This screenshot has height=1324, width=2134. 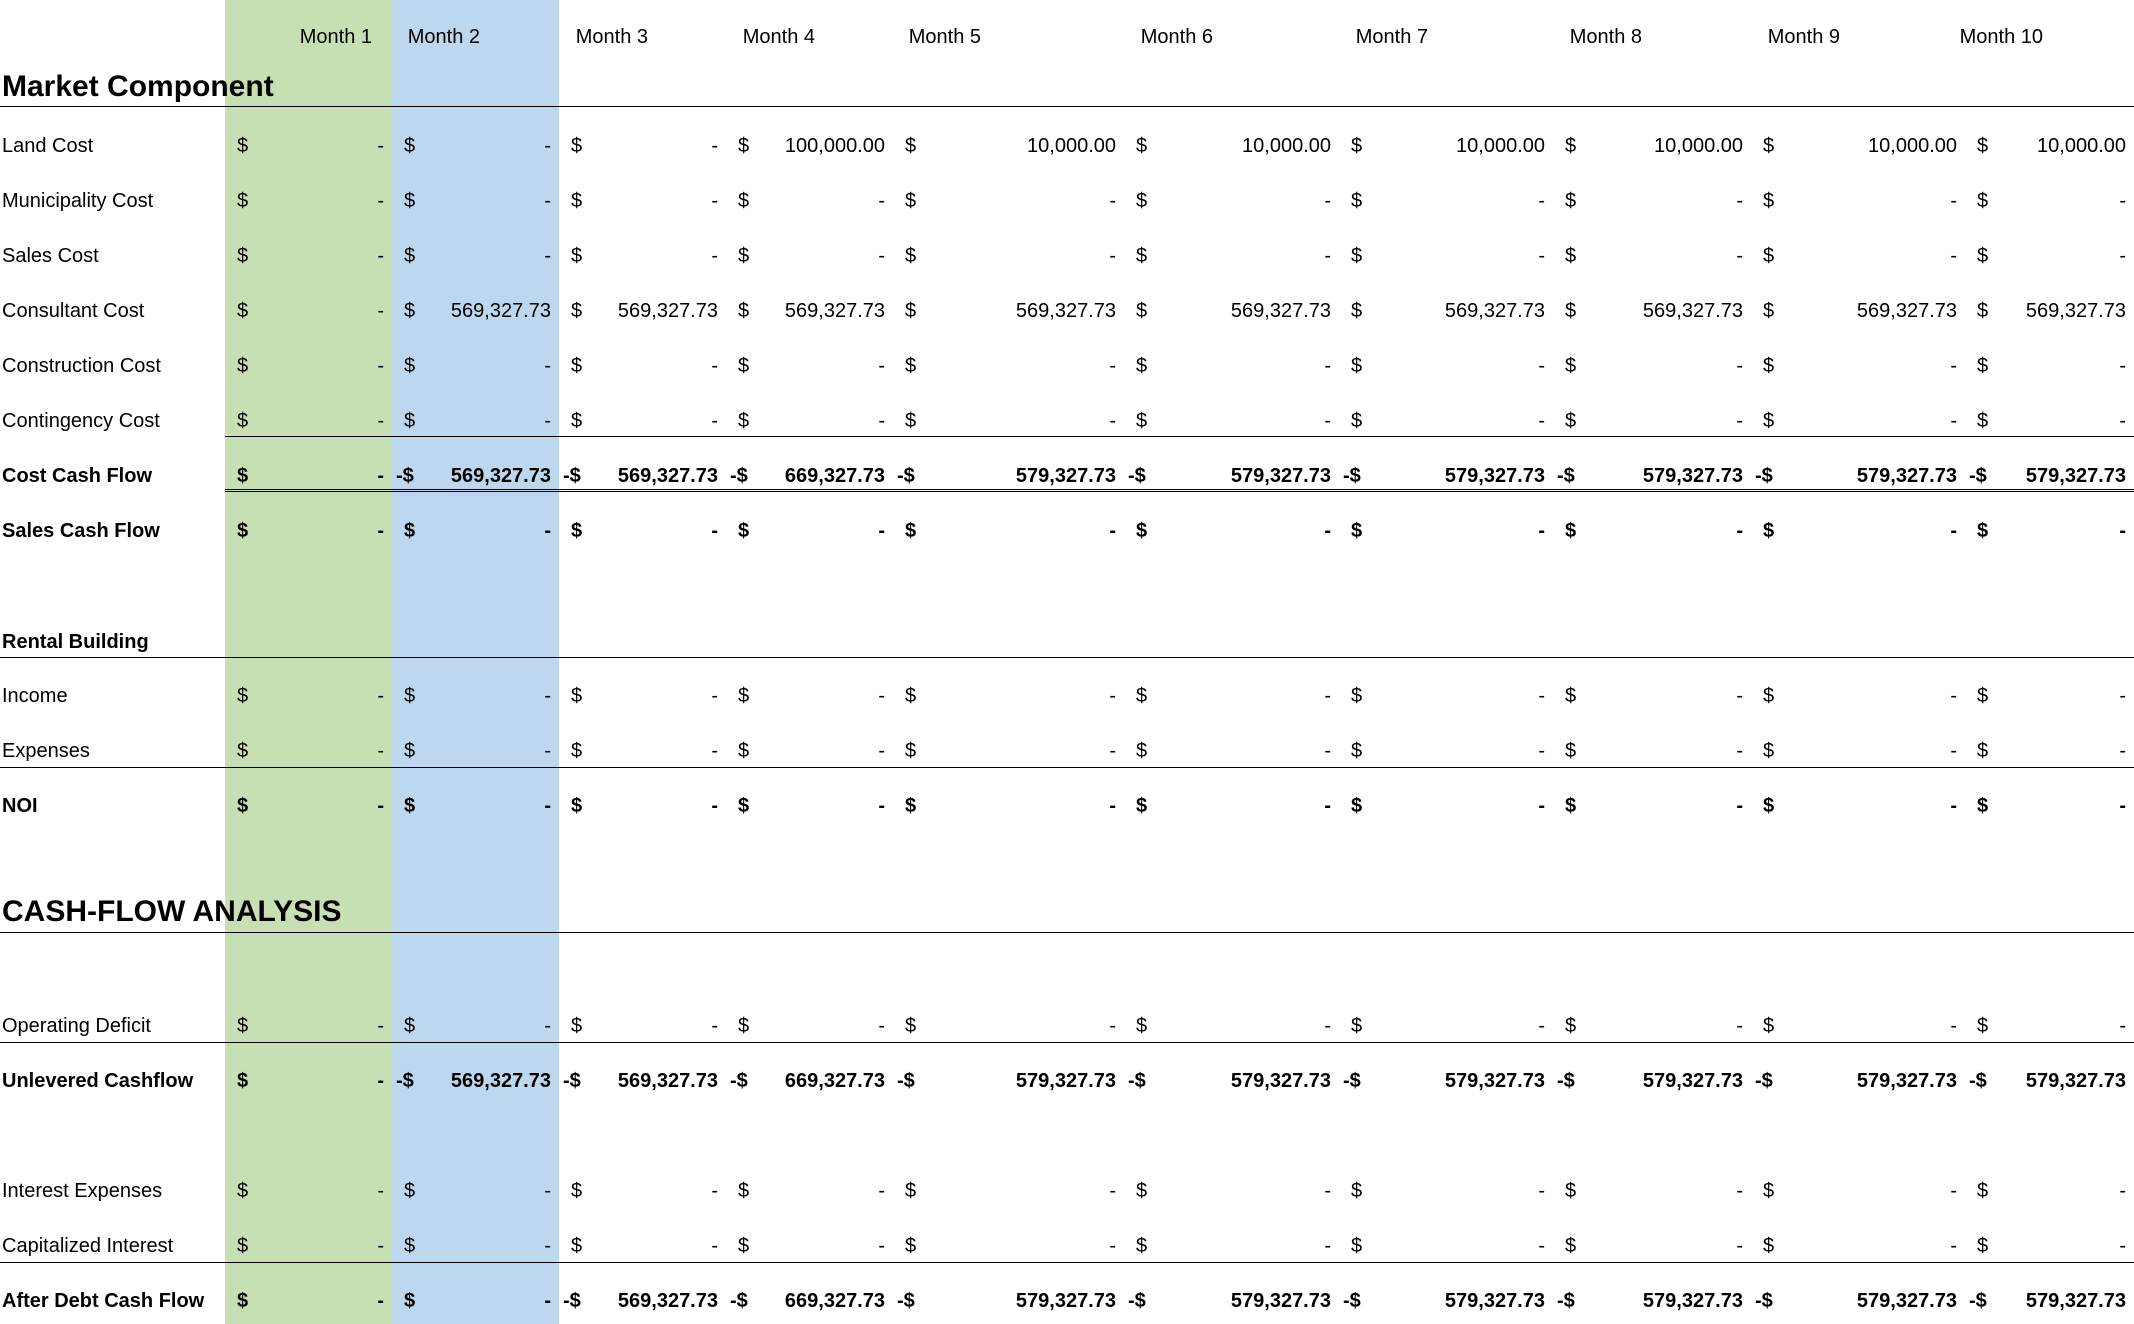 I want to click on cell-after-debt-cash-flow-month-10: -$ 579,327.73, so click(x=2051, y=1305).